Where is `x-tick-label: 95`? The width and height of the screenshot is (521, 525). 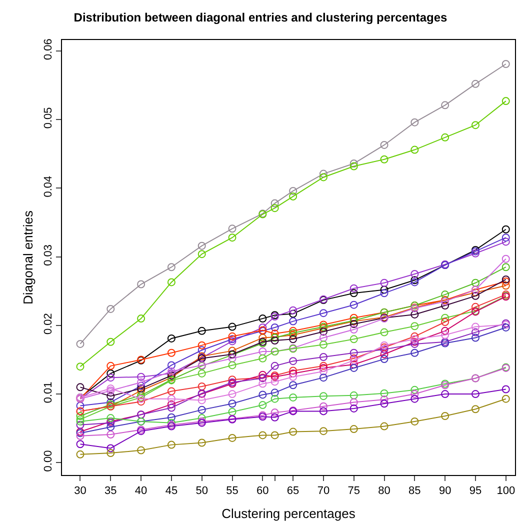 x-tick-label: 95 is located at coordinates (475, 491).